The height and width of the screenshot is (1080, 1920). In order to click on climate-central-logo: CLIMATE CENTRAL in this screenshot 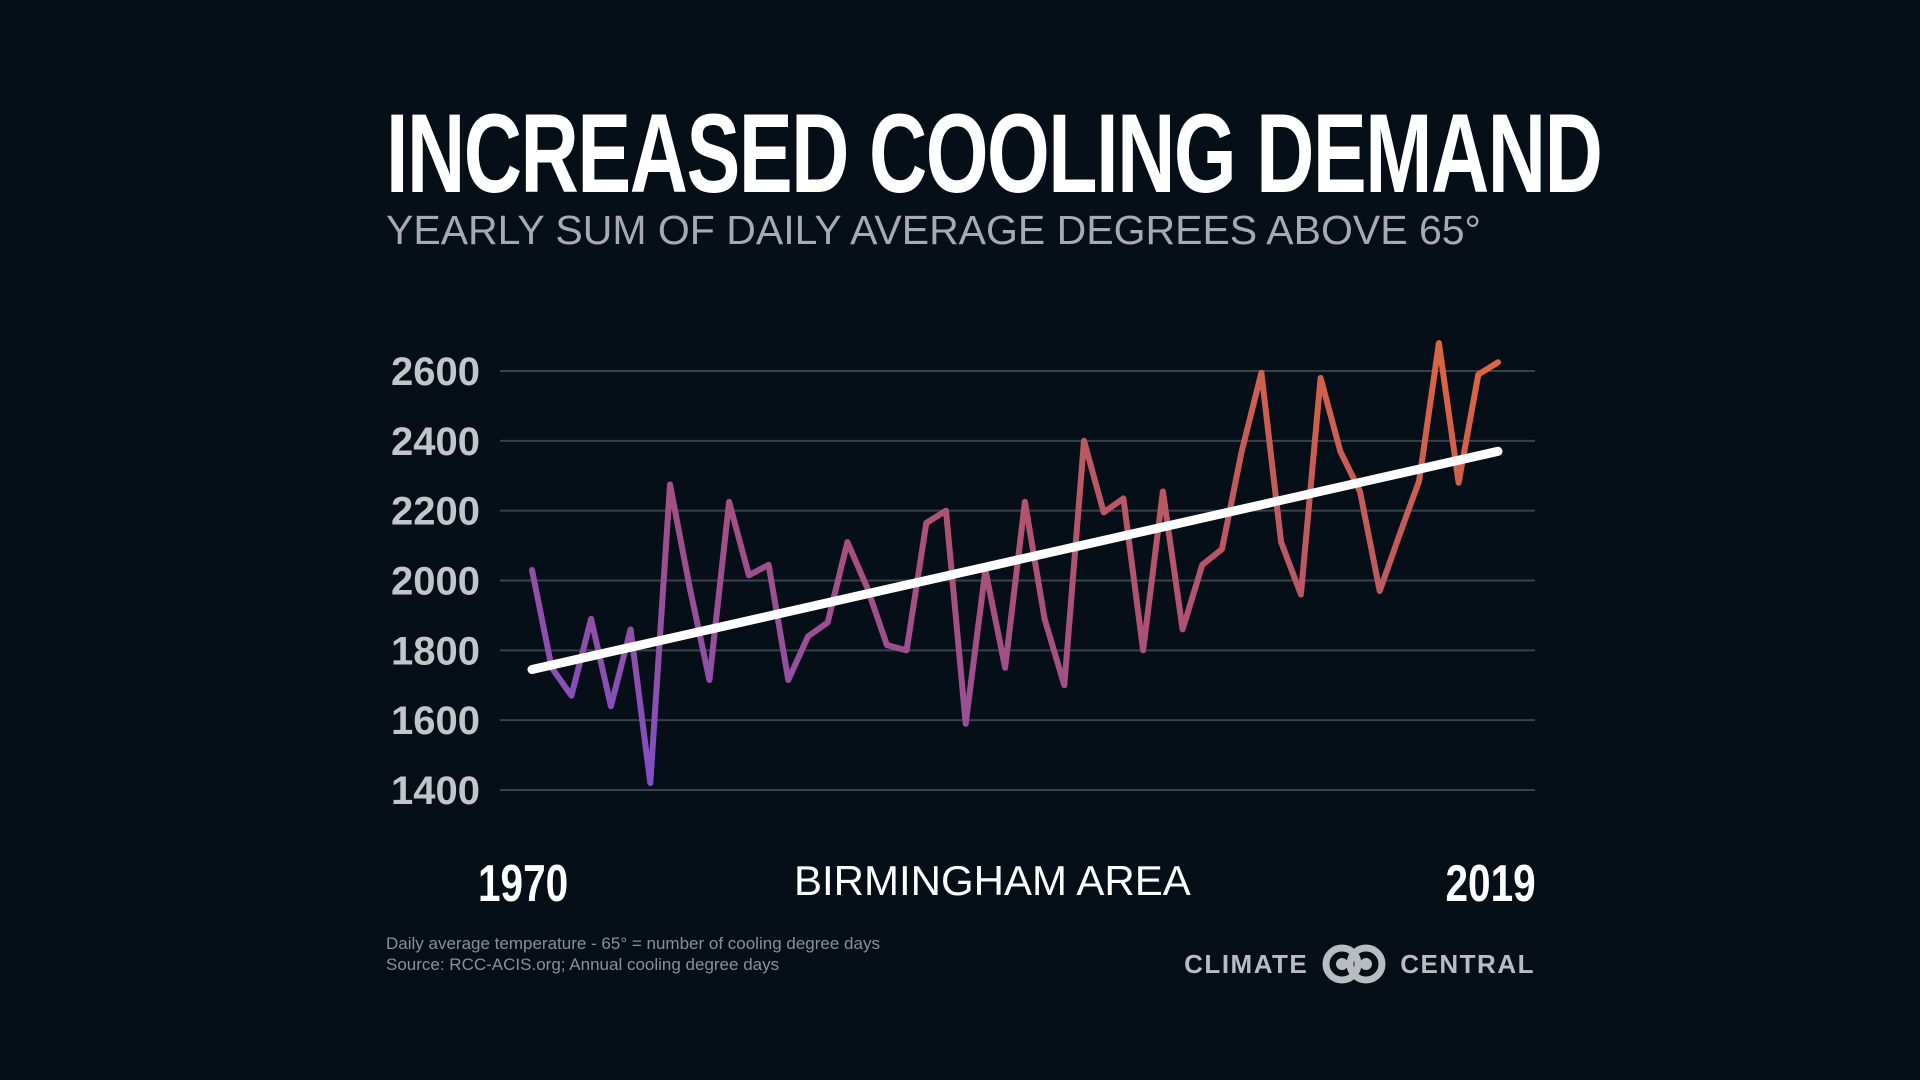, I will do `click(1359, 964)`.